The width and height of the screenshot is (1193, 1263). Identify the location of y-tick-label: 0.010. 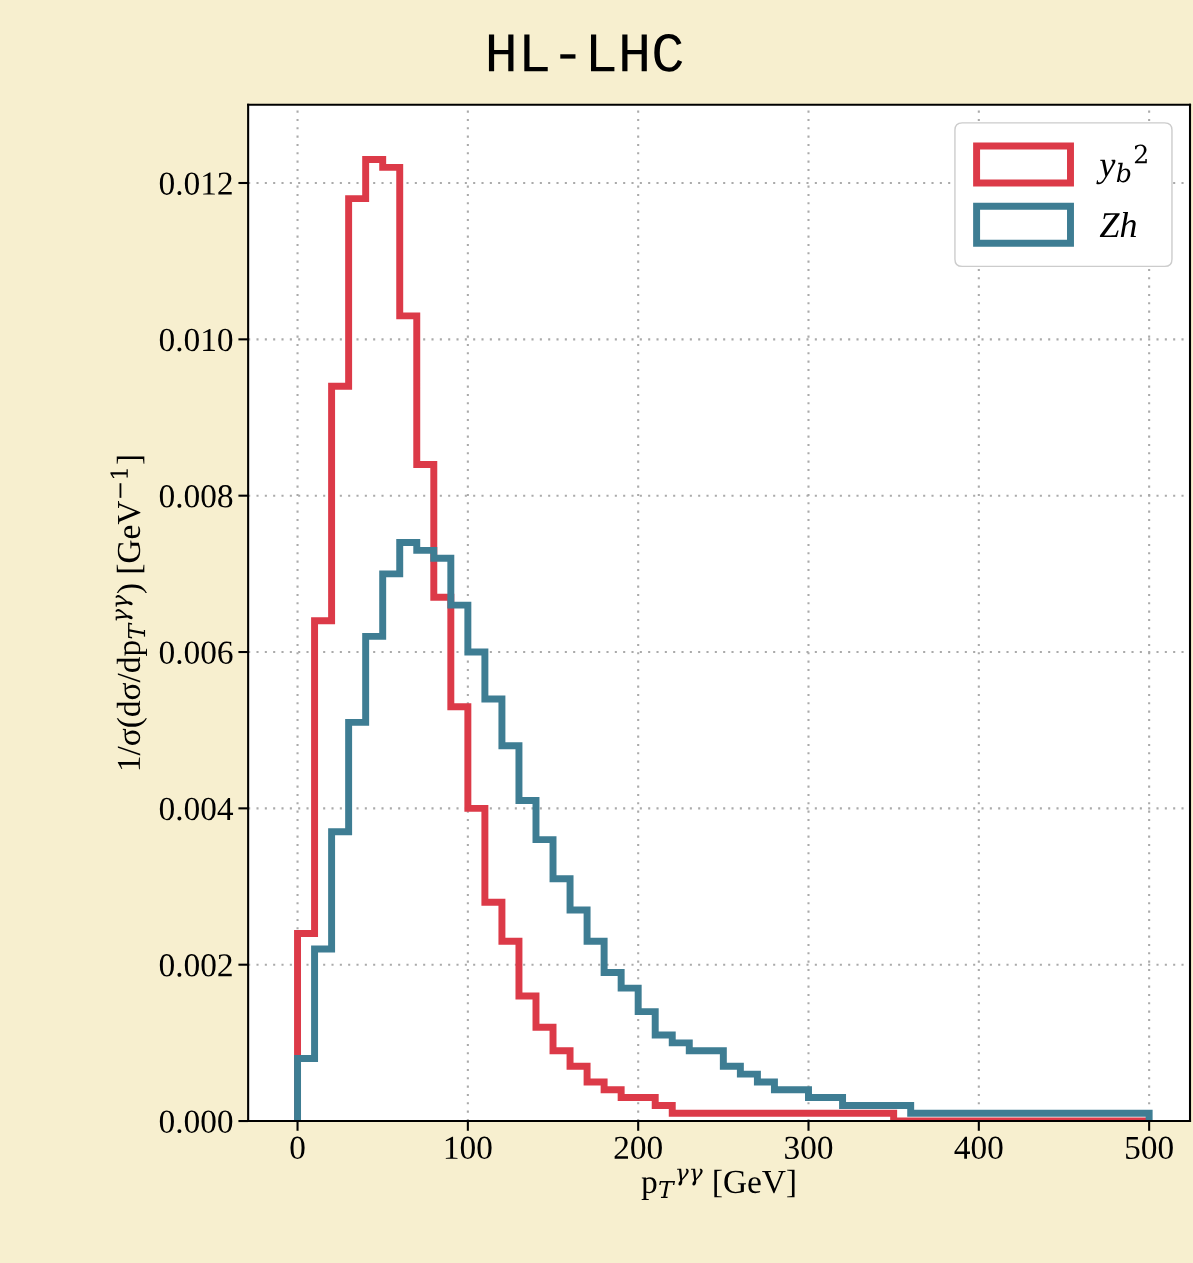
(196, 340).